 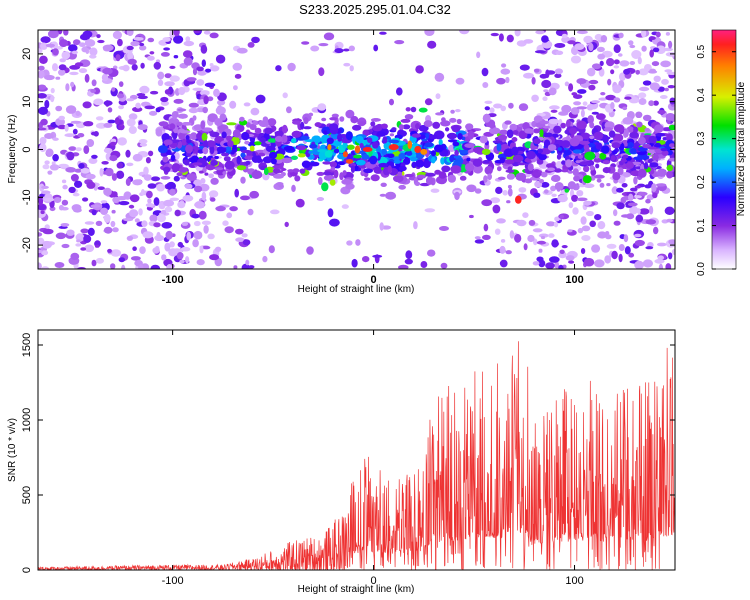 What do you see at coordinates (701, 95) in the screenshot?
I see `colorbar-tick-label: 0.4` at bounding box center [701, 95].